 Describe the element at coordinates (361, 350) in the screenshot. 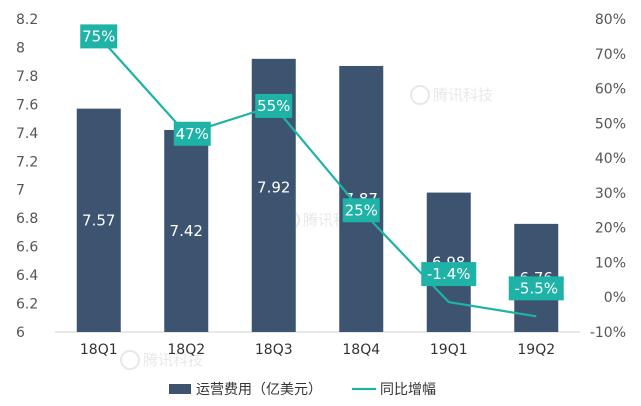

I see `category-label-18Q4: 18Q4` at that location.